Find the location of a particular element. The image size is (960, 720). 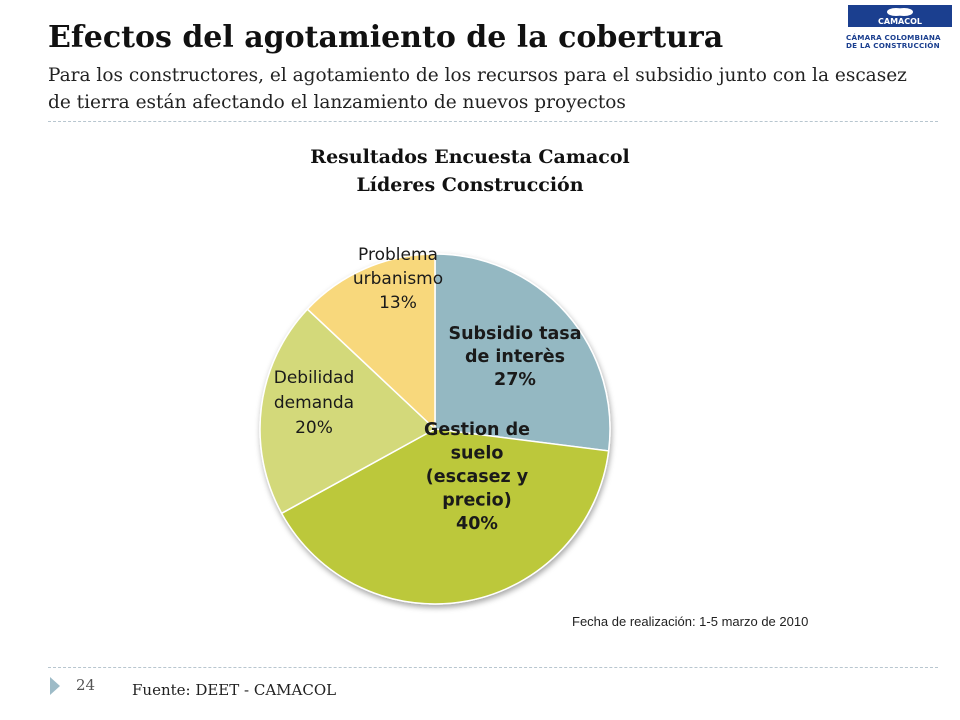

pie-label-0-line-1: de interès is located at coordinates (515, 357).